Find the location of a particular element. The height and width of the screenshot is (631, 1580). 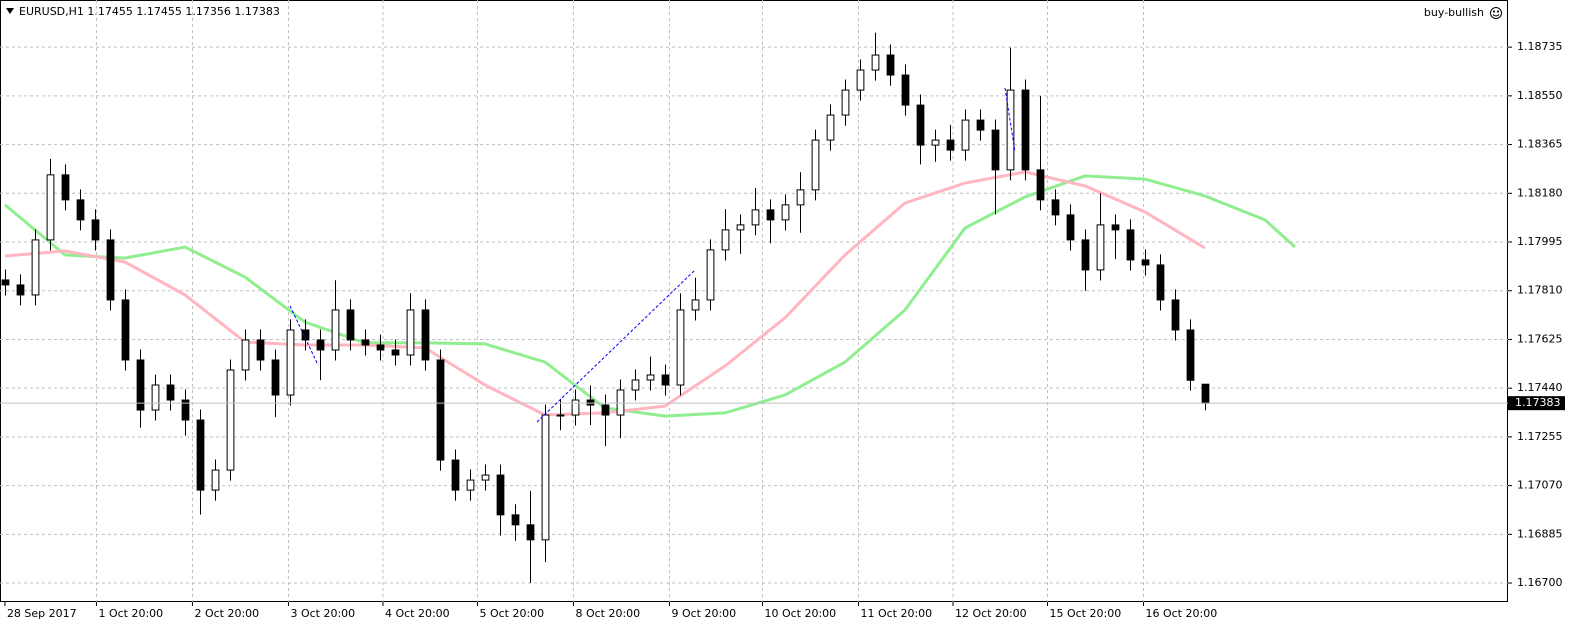

y-tick-label: 1.18735 is located at coordinates (1540, 46).